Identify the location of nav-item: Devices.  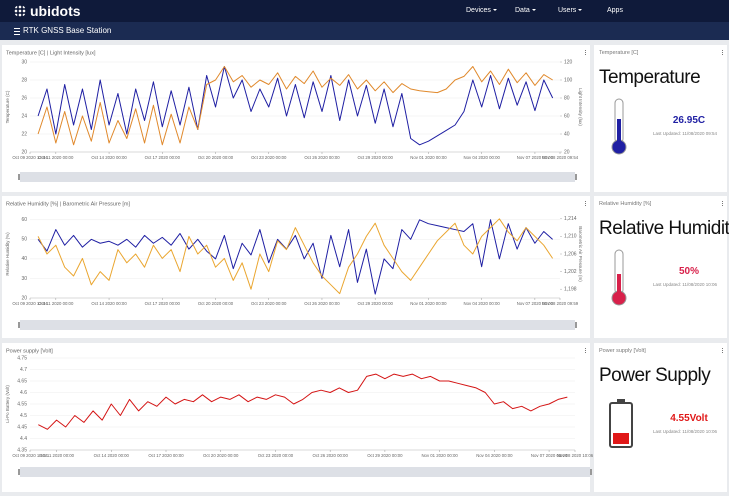
(481, 10).